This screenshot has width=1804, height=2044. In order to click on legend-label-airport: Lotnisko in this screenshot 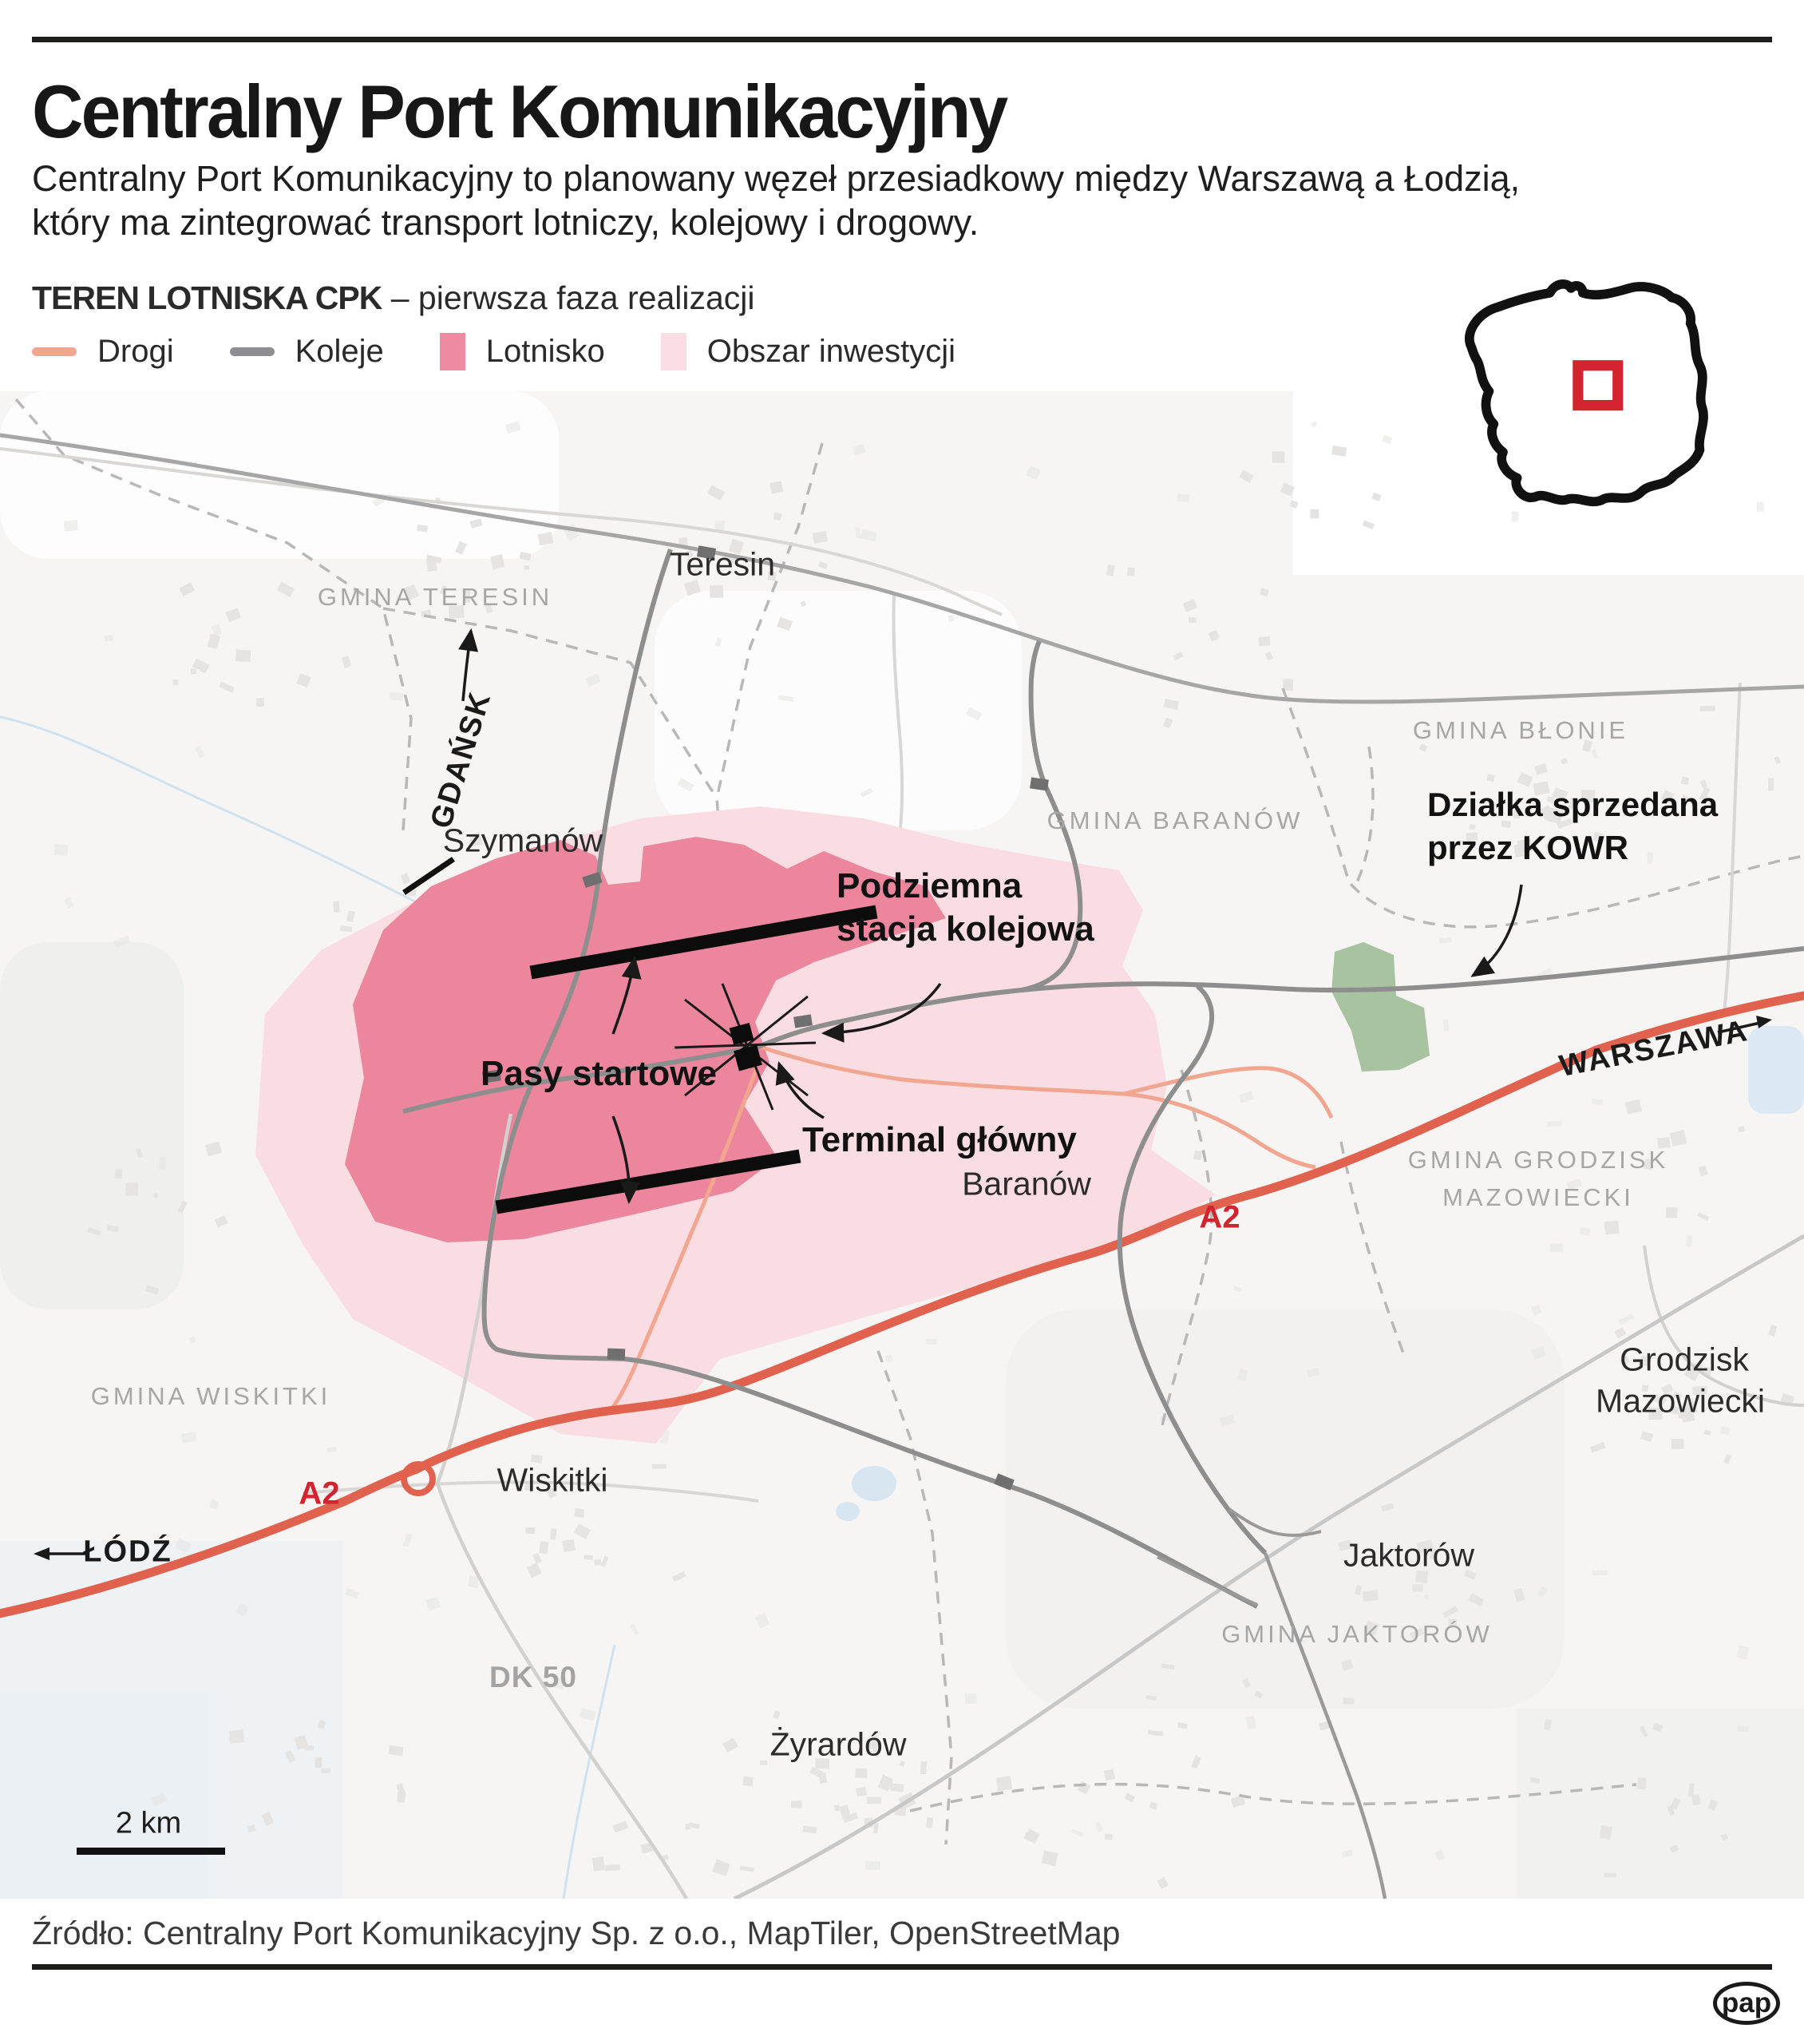, I will do `click(545, 351)`.